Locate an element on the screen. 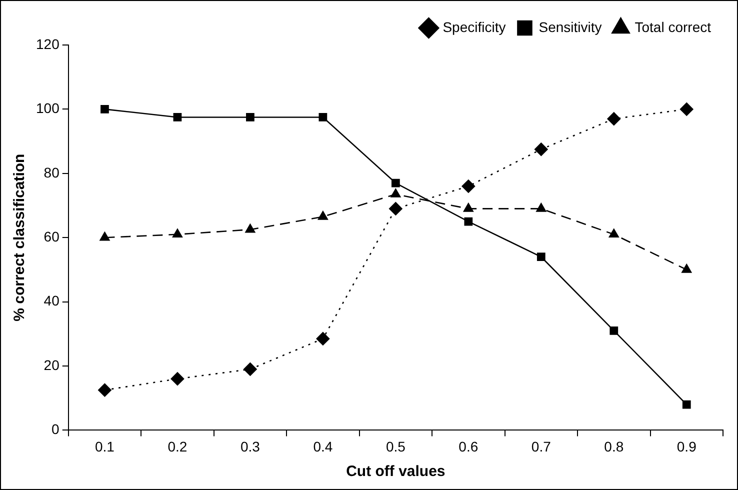  y-tick-label: 100 is located at coordinates (48, 108).